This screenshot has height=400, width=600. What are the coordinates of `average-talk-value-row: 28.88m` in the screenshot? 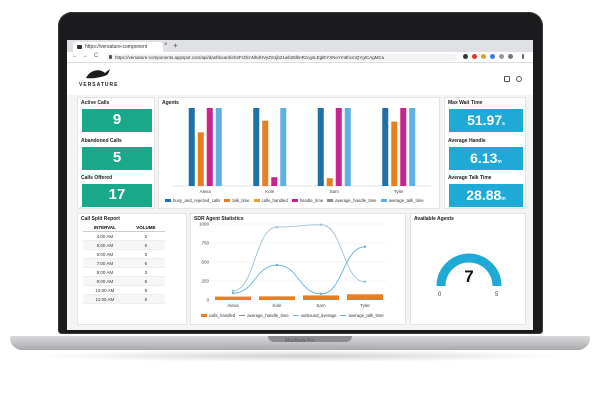 It's located at (486, 197).